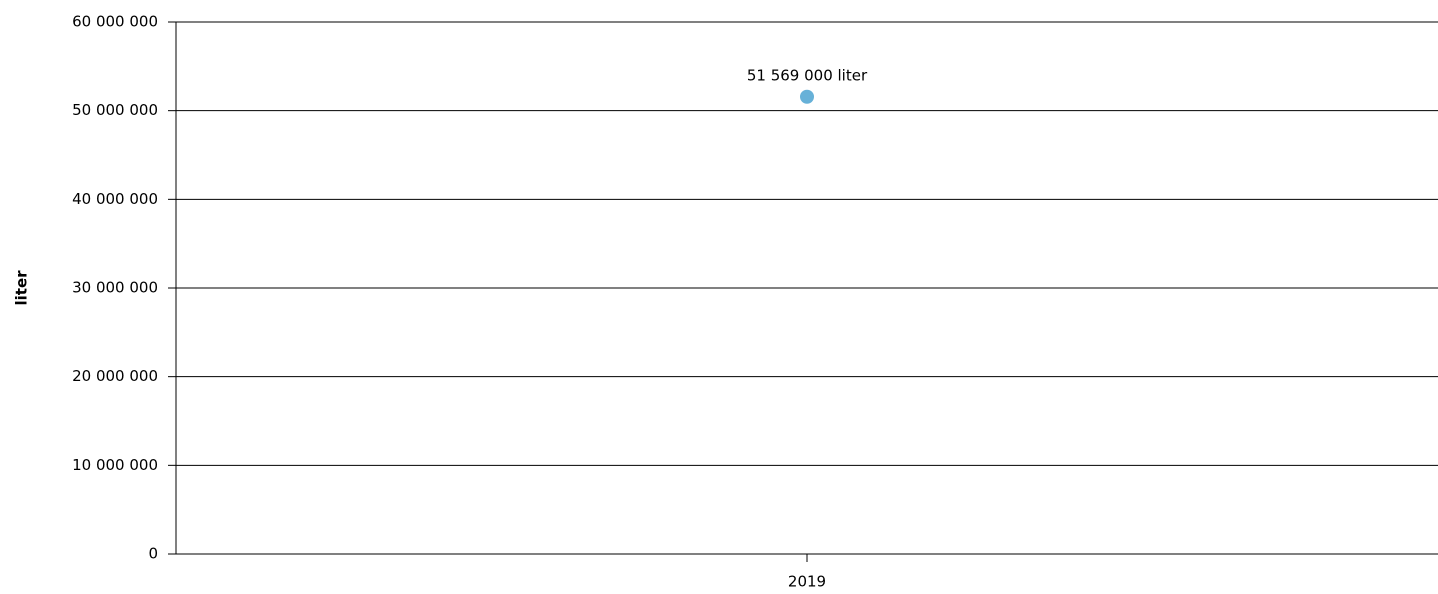 This screenshot has height=594, width=1438. What do you see at coordinates (807, 582) in the screenshot?
I see `x-tick-label: 2019` at bounding box center [807, 582].